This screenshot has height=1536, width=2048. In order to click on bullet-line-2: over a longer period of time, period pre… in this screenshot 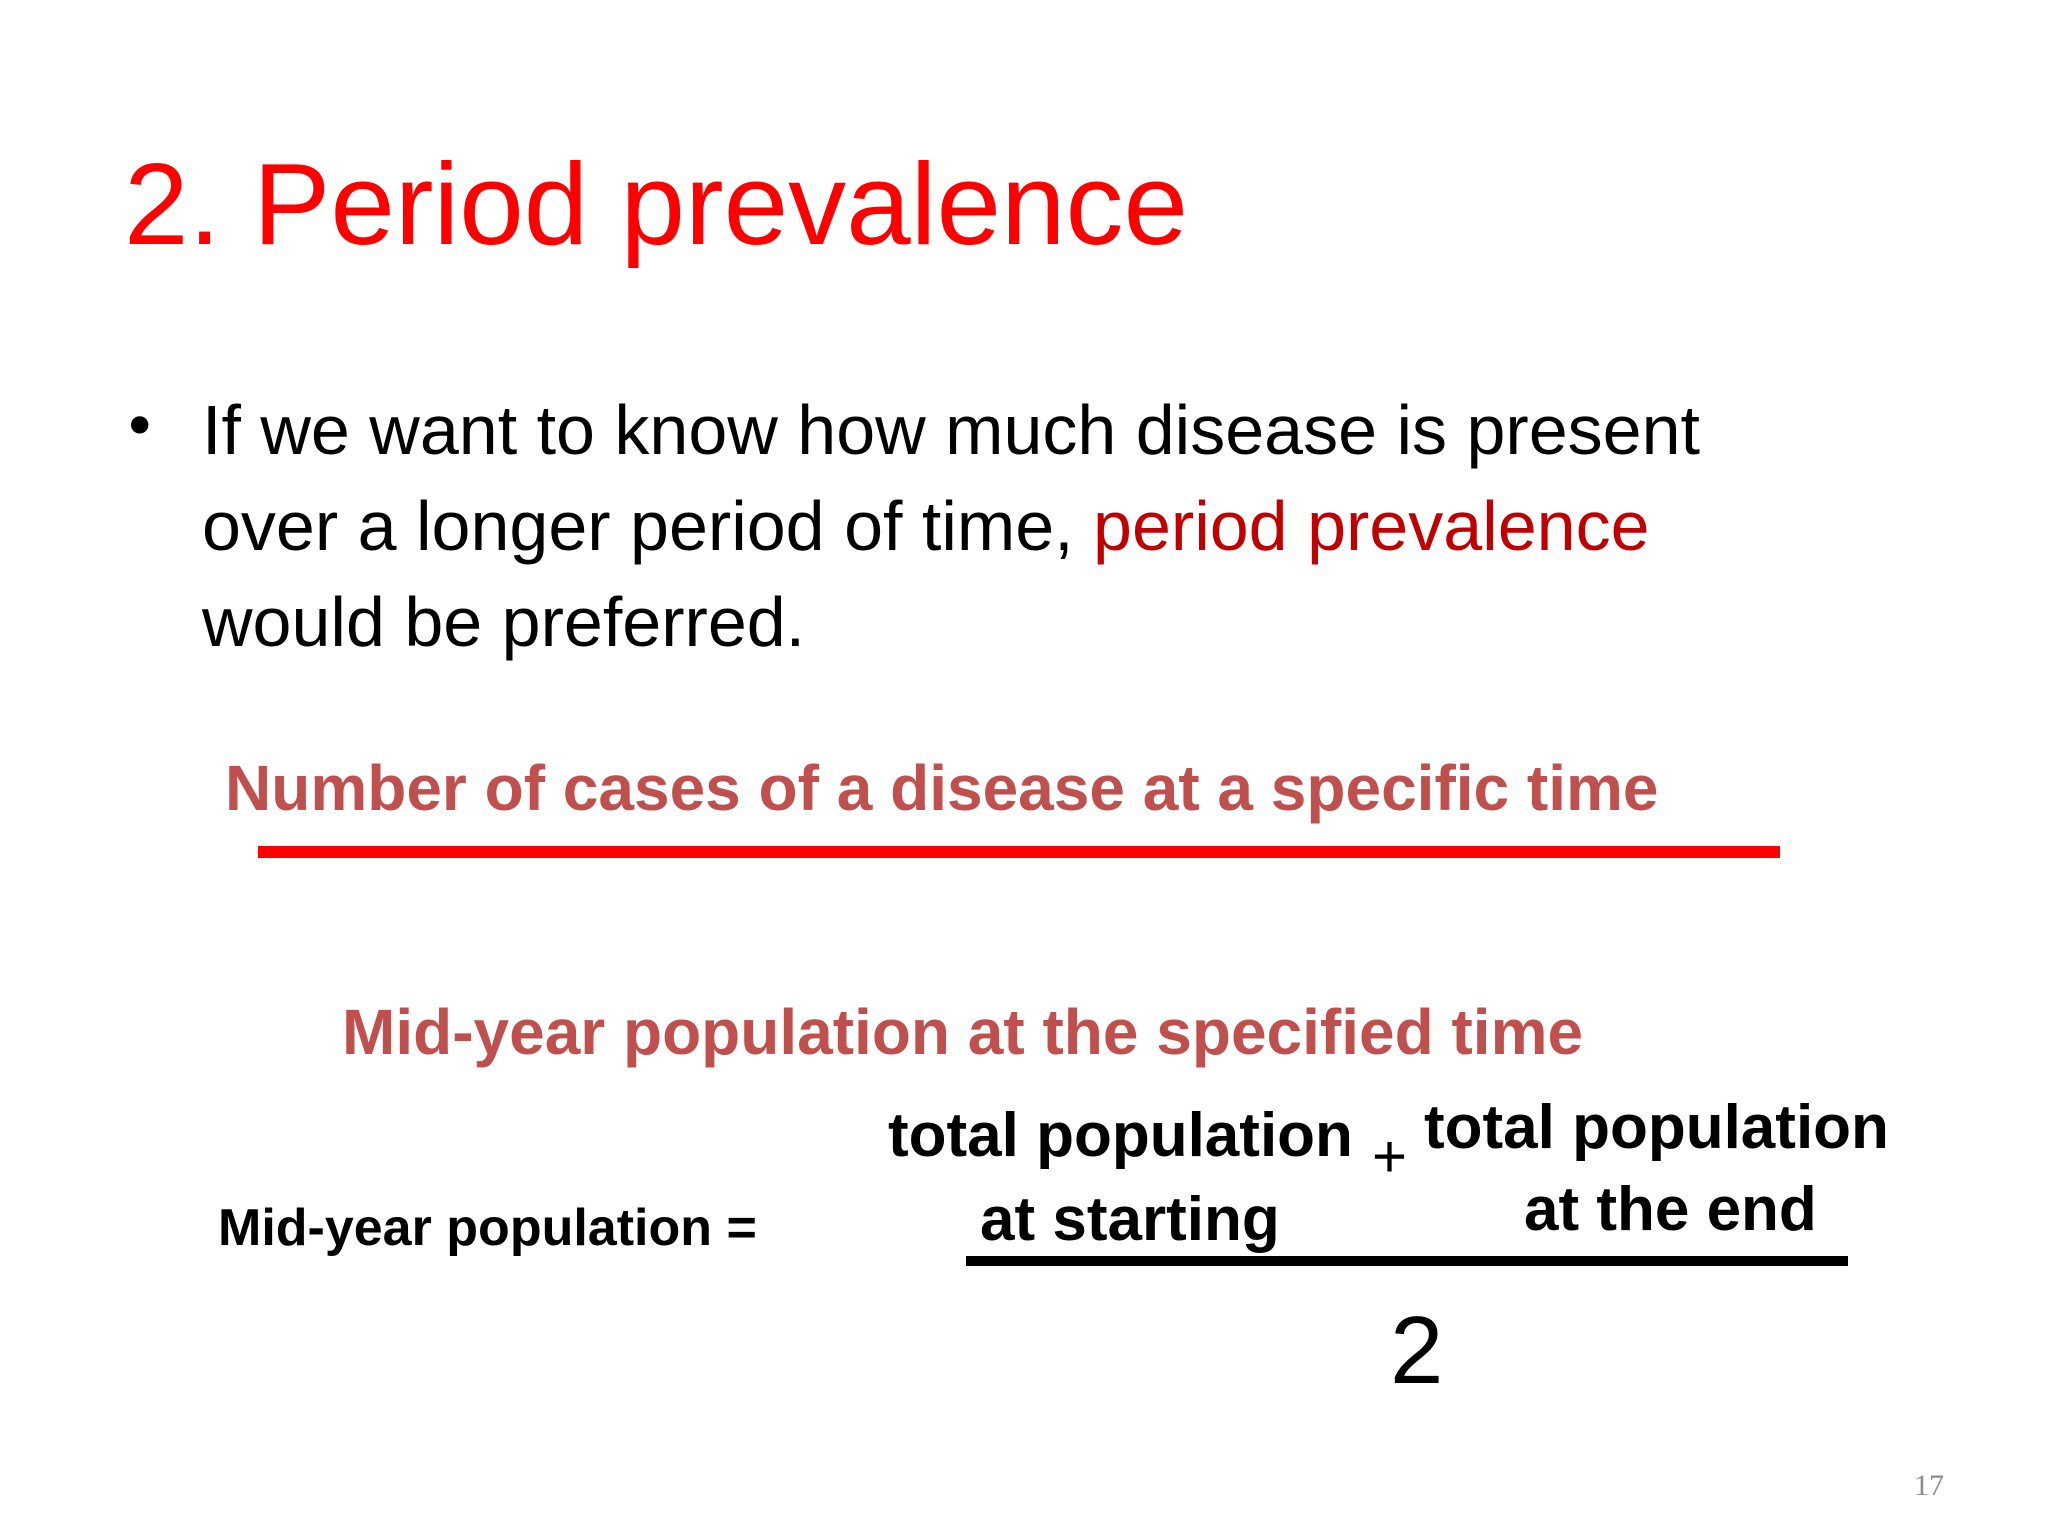, I will do `click(1052, 526)`.